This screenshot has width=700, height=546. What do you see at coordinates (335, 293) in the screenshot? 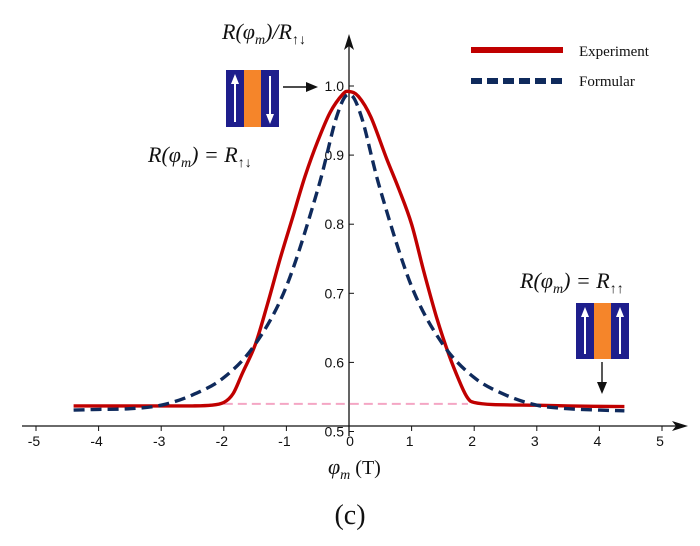
I see `y-tick-label: 0.7` at bounding box center [335, 293].